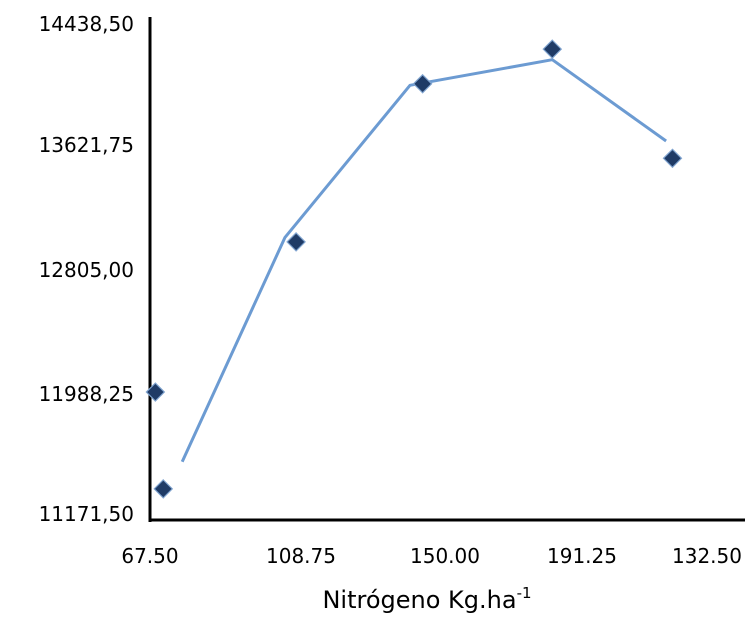 The width and height of the screenshot is (756, 617). Describe the element at coordinates (445, 556) in the screenshot. I see `x-tick-label: 150.00` at that location.